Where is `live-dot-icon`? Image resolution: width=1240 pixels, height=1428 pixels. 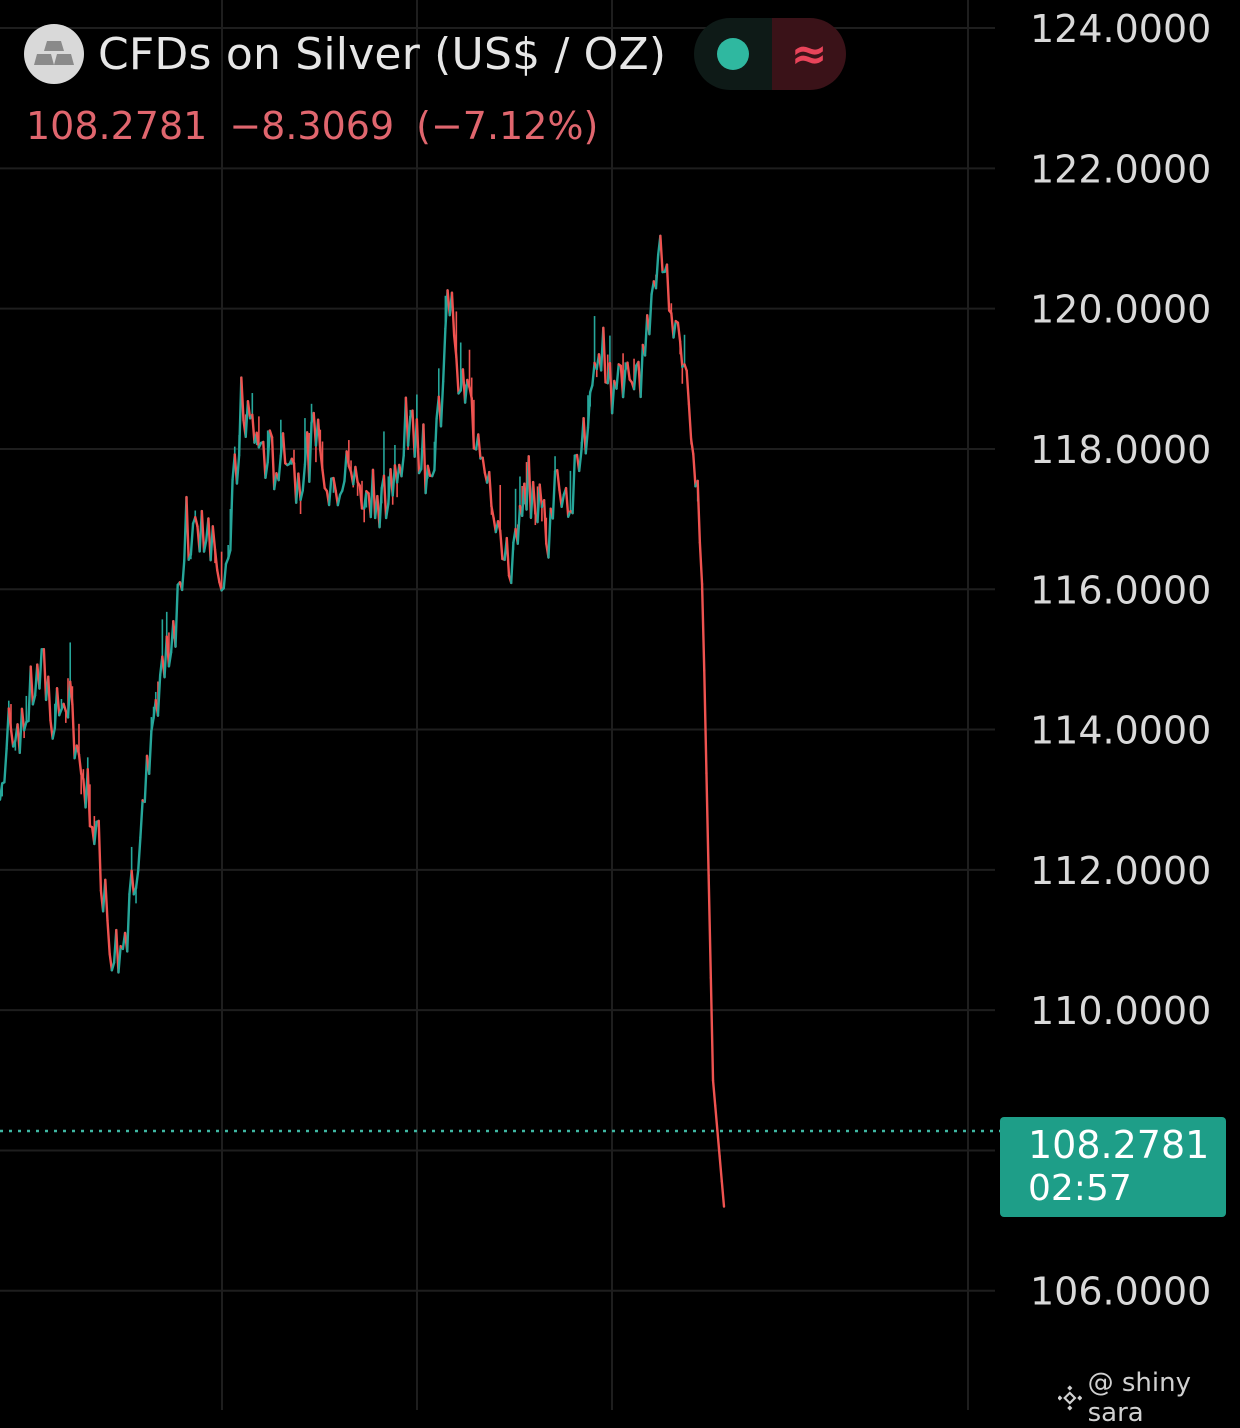
live-dot-icon is located at coordinates (733, 54).